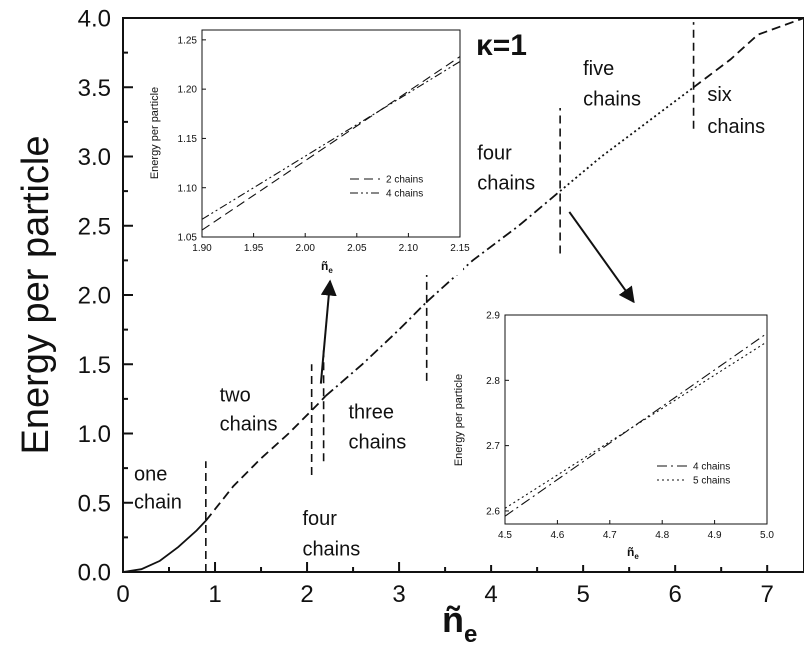  What do you see at coordinates (493, 316) in the screenshot?
I see `y-tick-label: 2.9` at bounding box center [493, 316].